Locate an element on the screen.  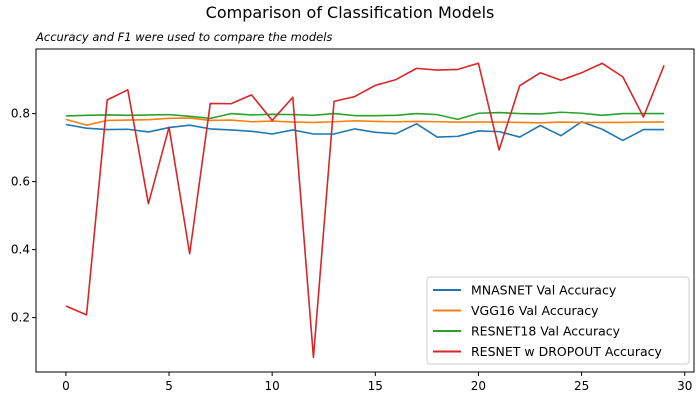
y-tick-label: 0.8 is located at coordinates (20, 114).